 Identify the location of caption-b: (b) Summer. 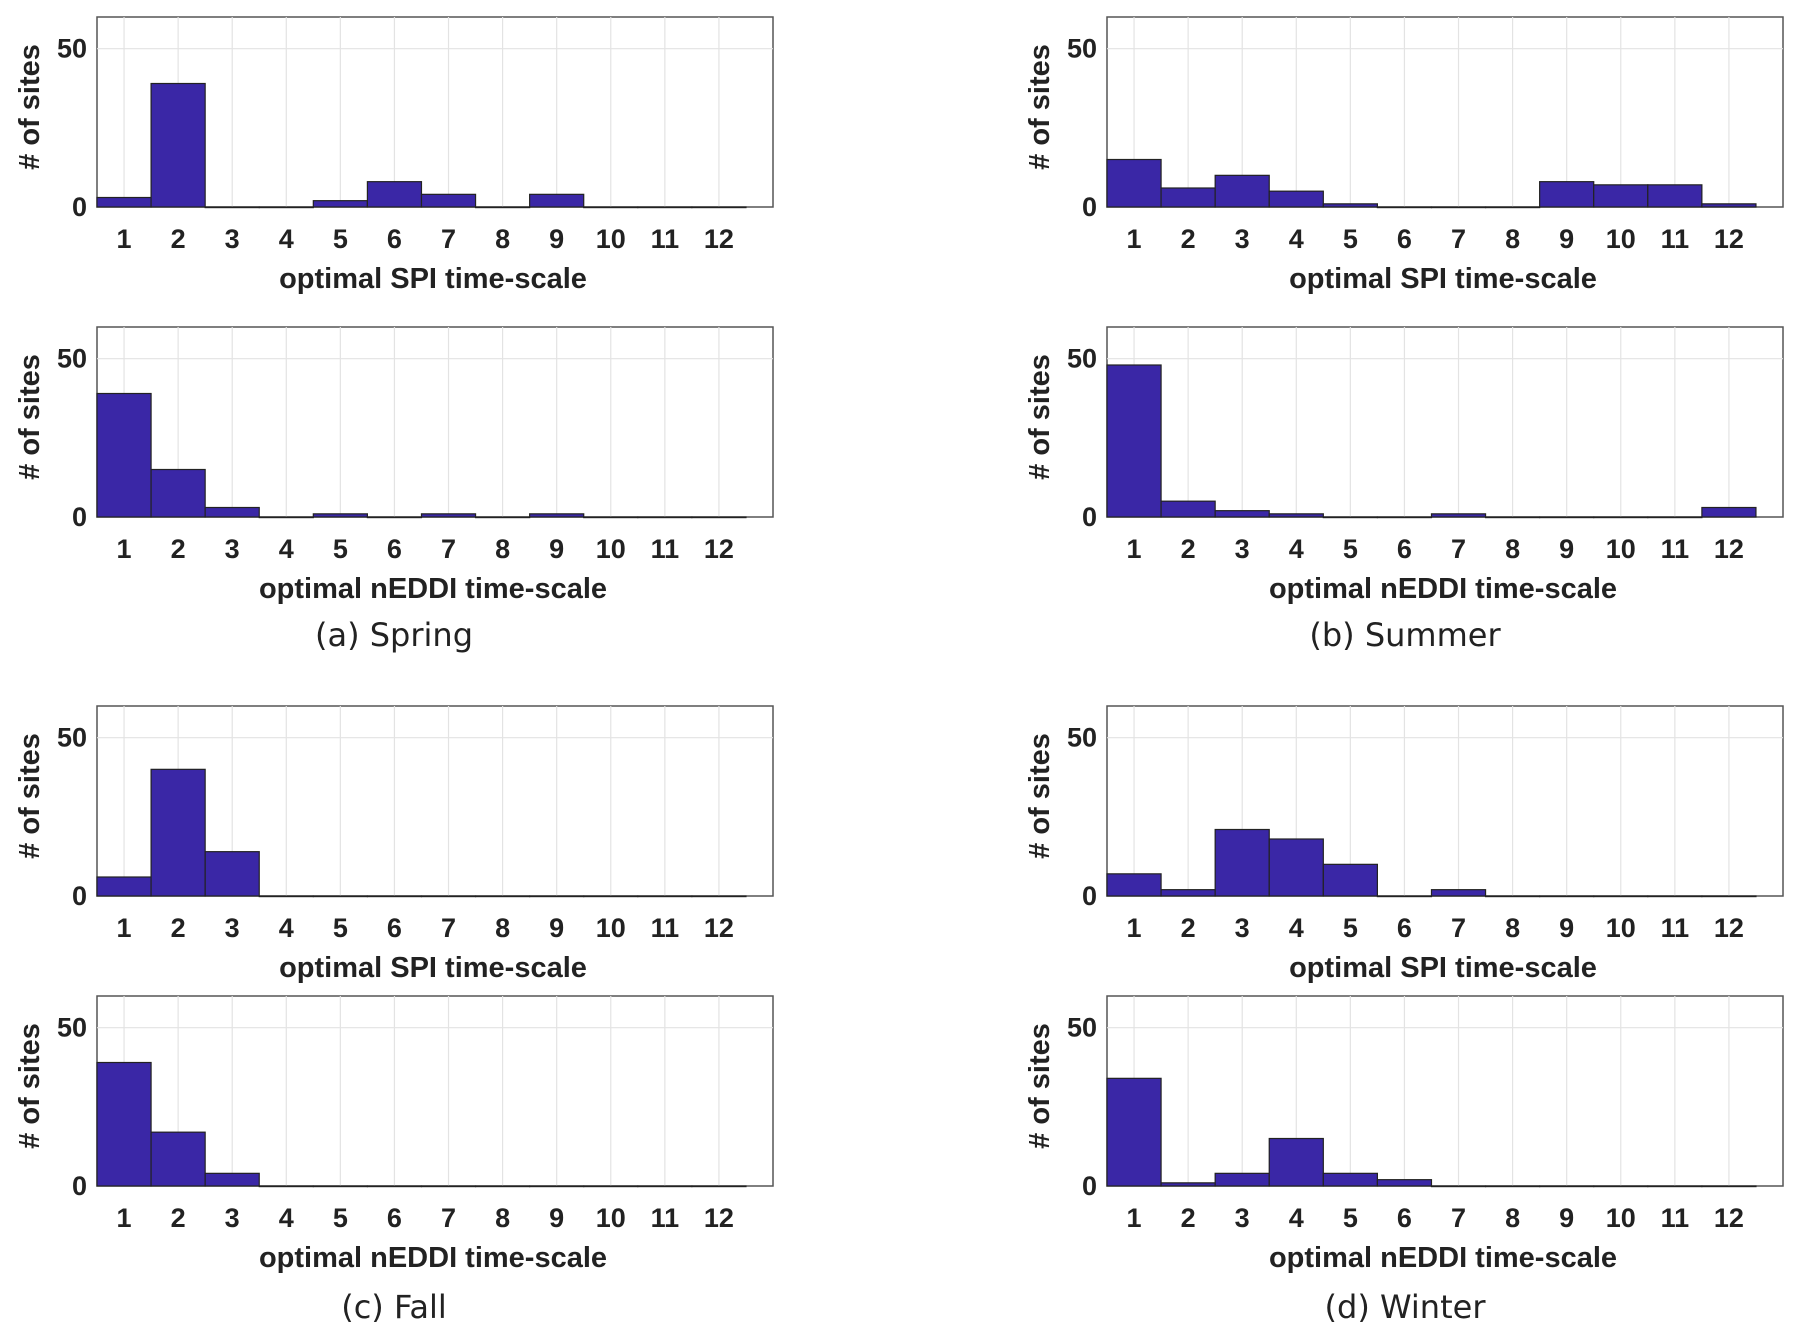
(1405, 635).